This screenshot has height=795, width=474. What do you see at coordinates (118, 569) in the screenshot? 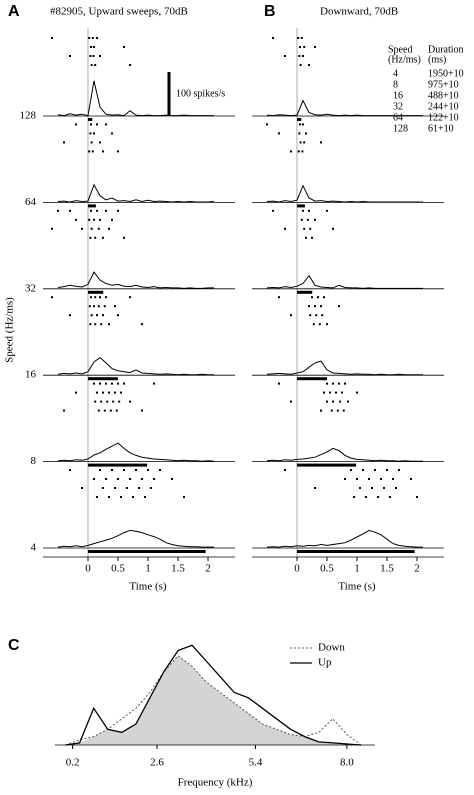
I see `x-tick-label: 0.5` at bounding box center [118, 569].